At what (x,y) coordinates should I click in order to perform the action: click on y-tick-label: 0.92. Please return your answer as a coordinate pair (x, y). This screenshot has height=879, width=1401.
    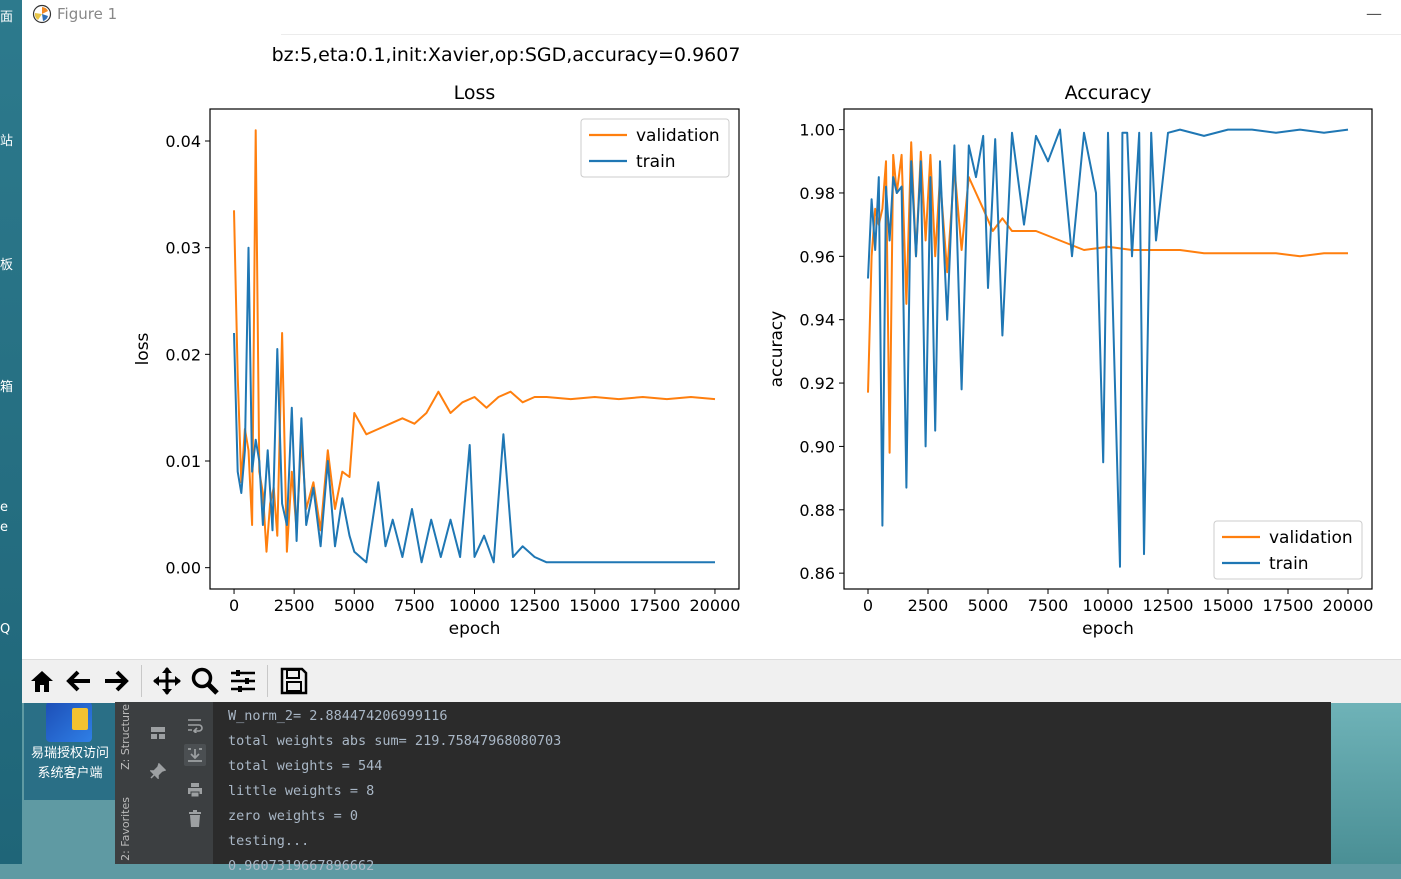
    Looking at the image, I should click on (817, 383).